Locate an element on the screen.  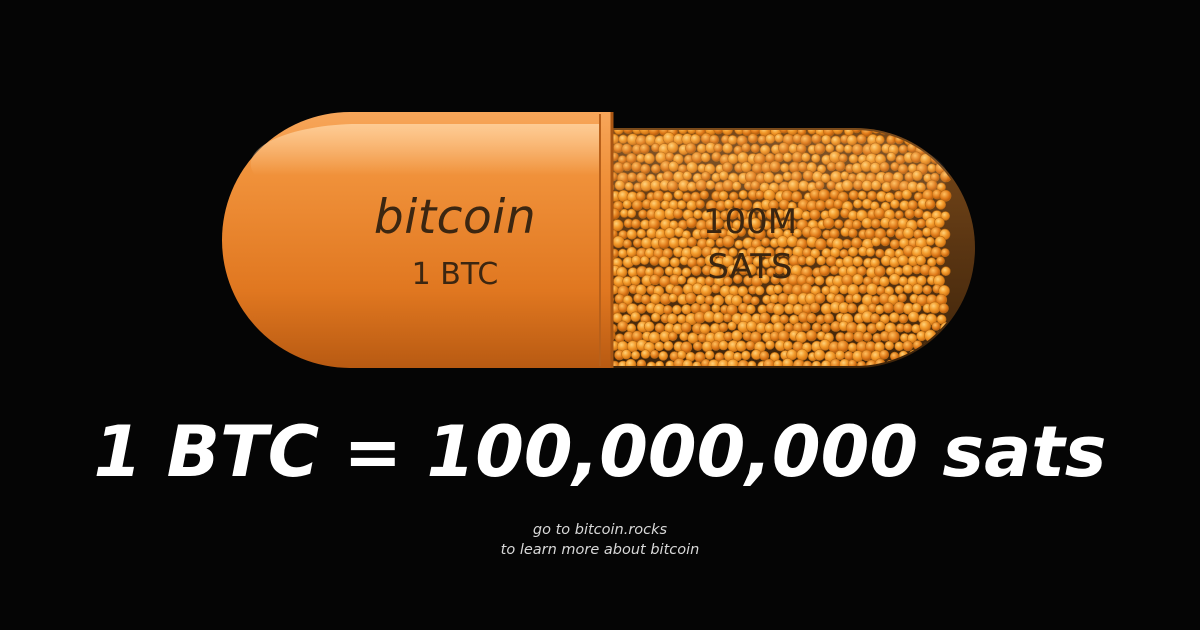
conversion-headline: 1 BTC = 100,000,000 sats is located at coordinates (600, 452).